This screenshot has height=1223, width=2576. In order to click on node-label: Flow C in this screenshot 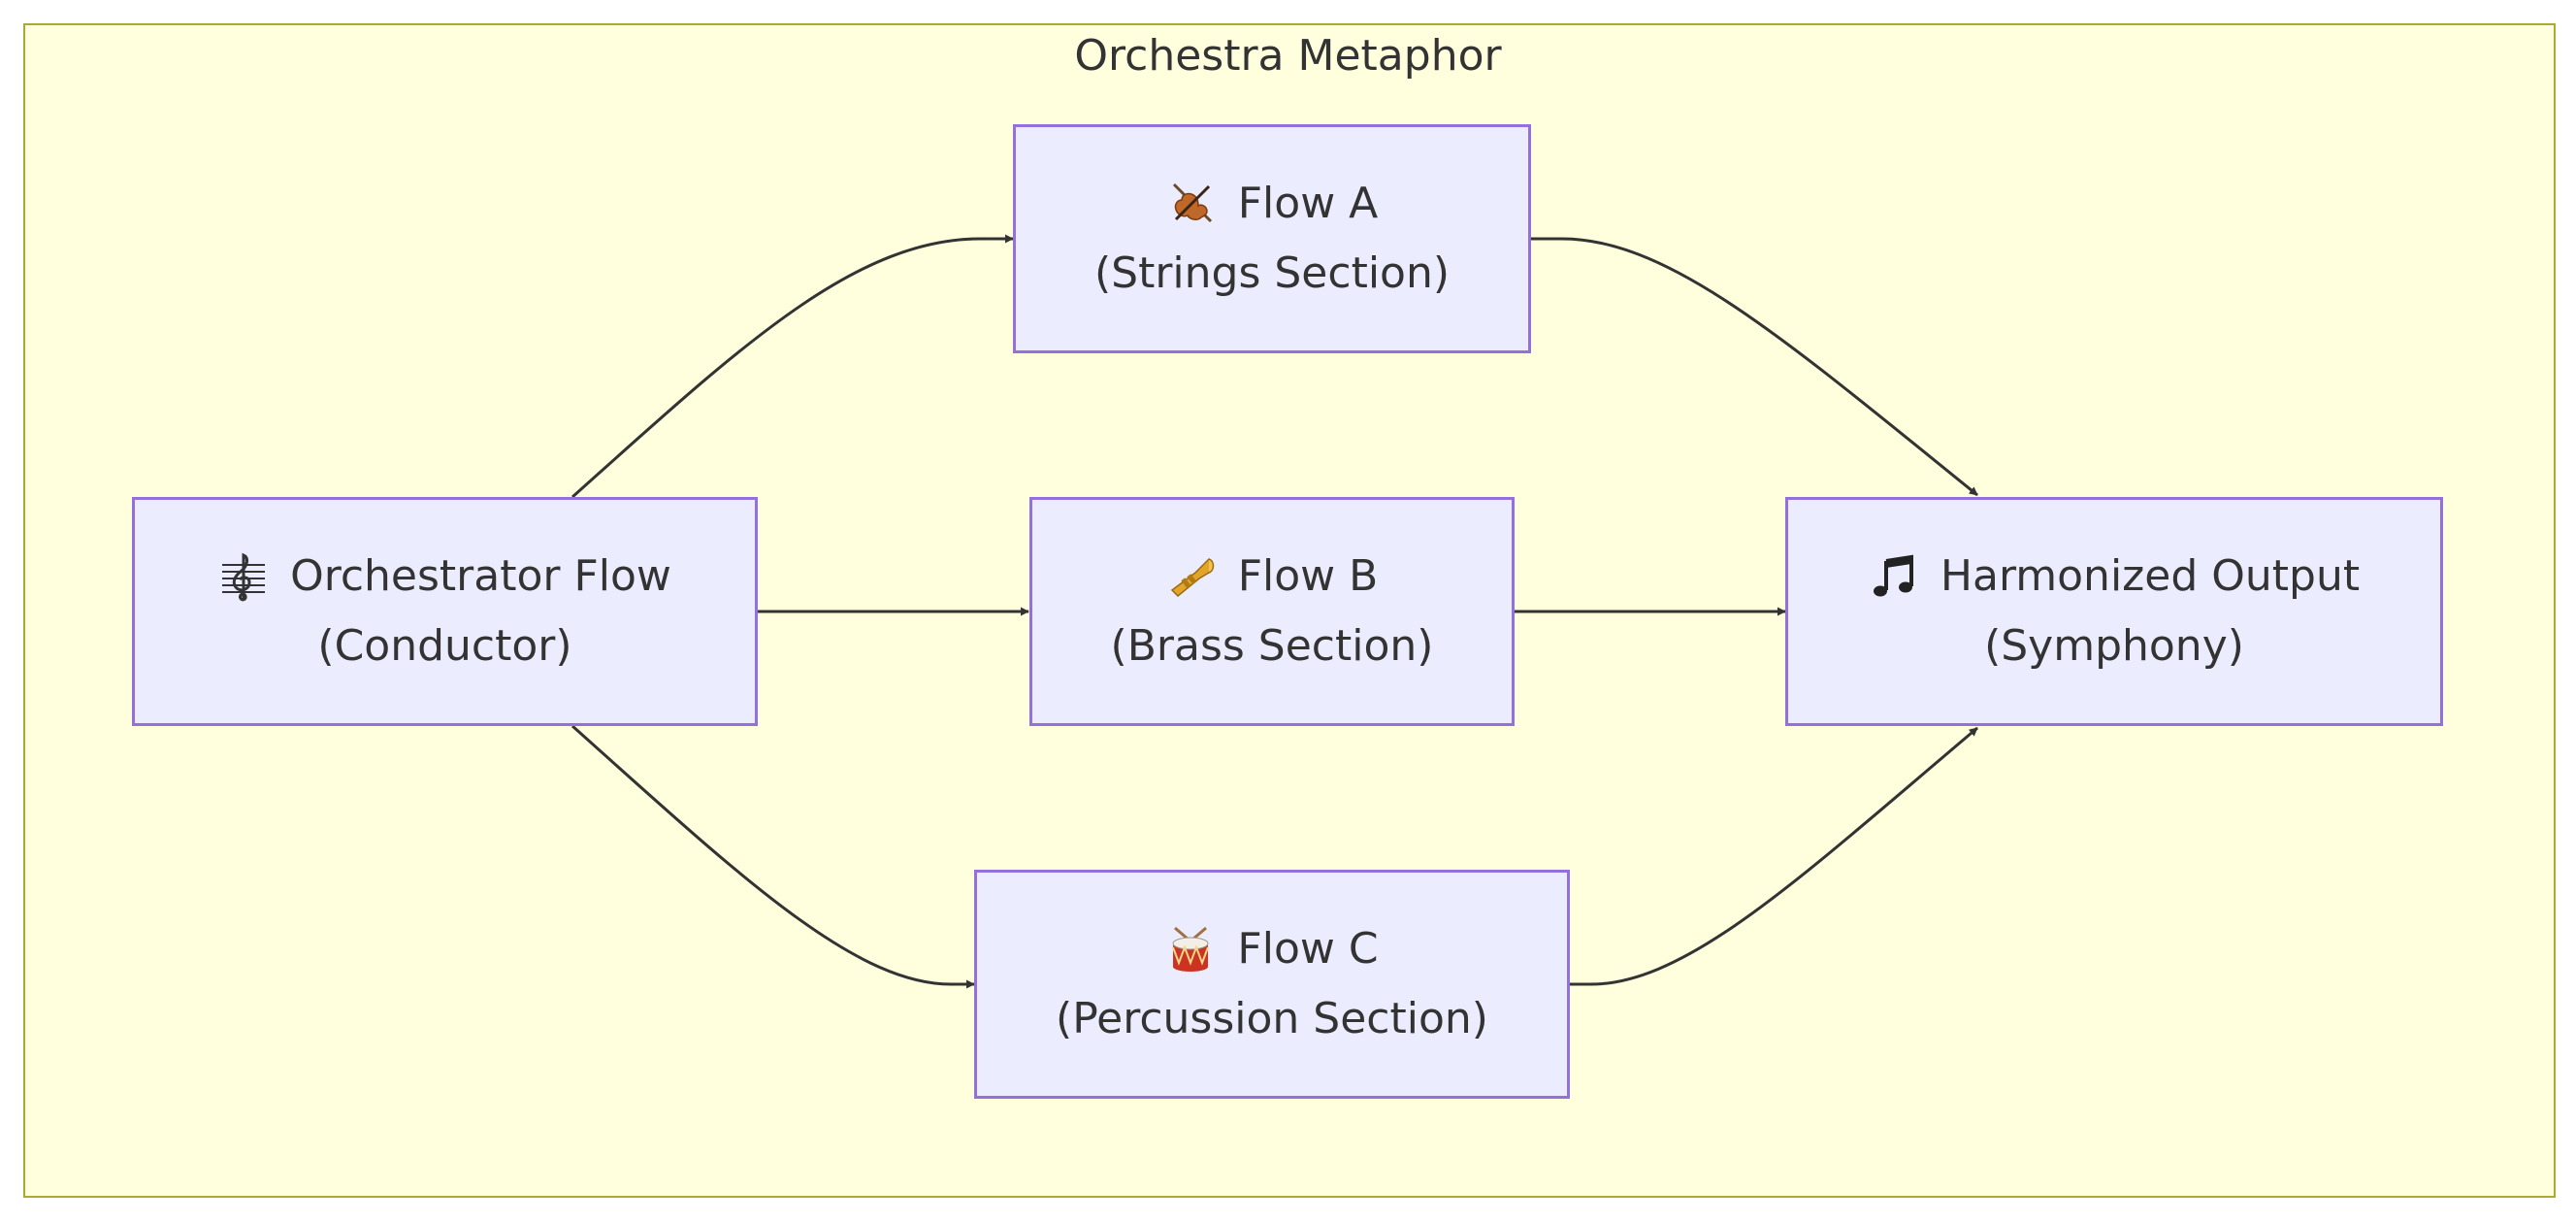, I will do `click(1308, 949)`.